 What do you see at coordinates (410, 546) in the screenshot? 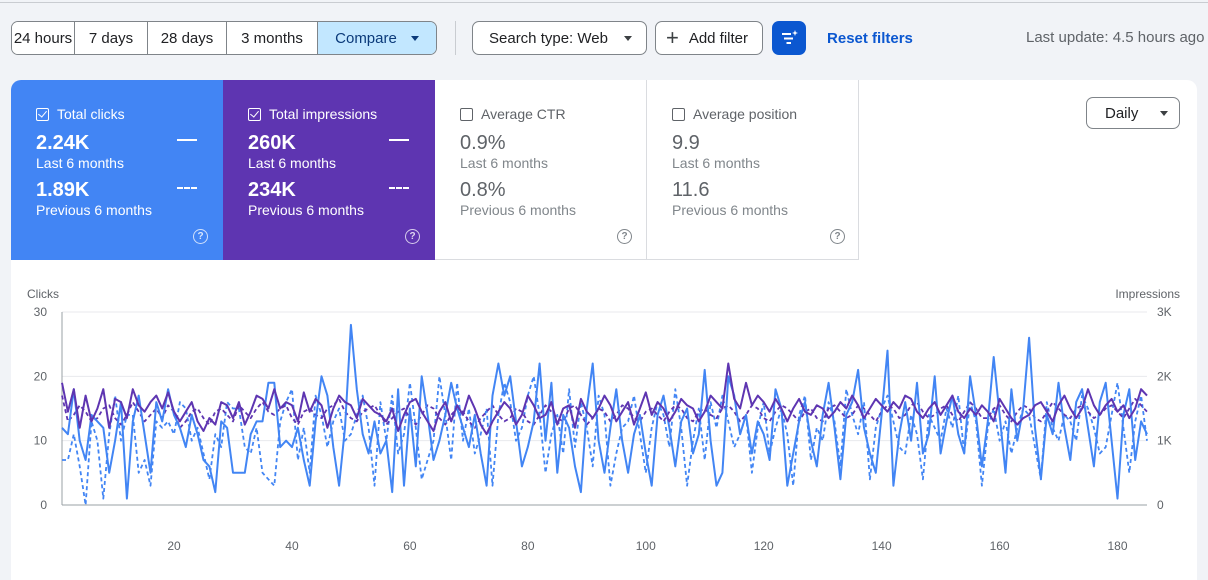
I see `x-tick-label: 60` at bounding box center [410, 546].